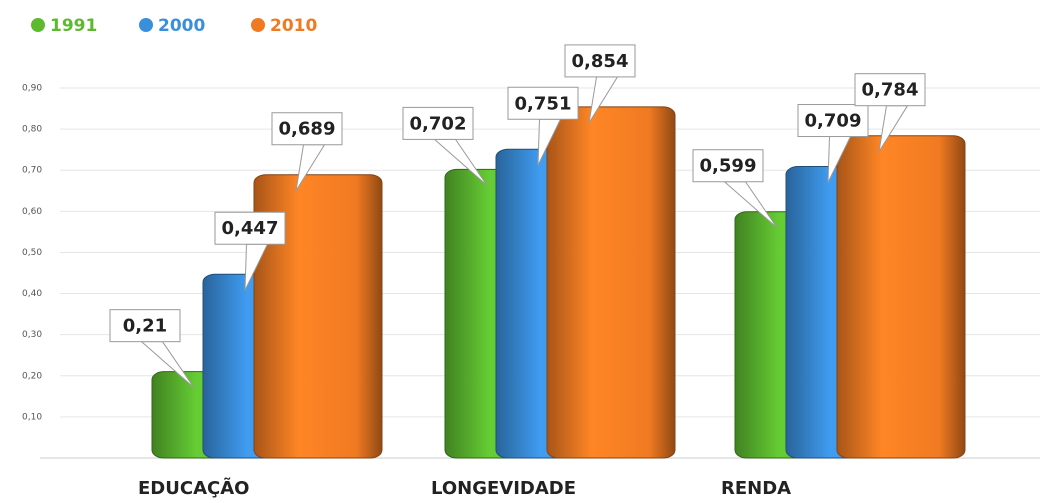 The height and width of the screenshot is (503, 1053). I want to click on y-tick-label: 0,40, so click(32, 294).